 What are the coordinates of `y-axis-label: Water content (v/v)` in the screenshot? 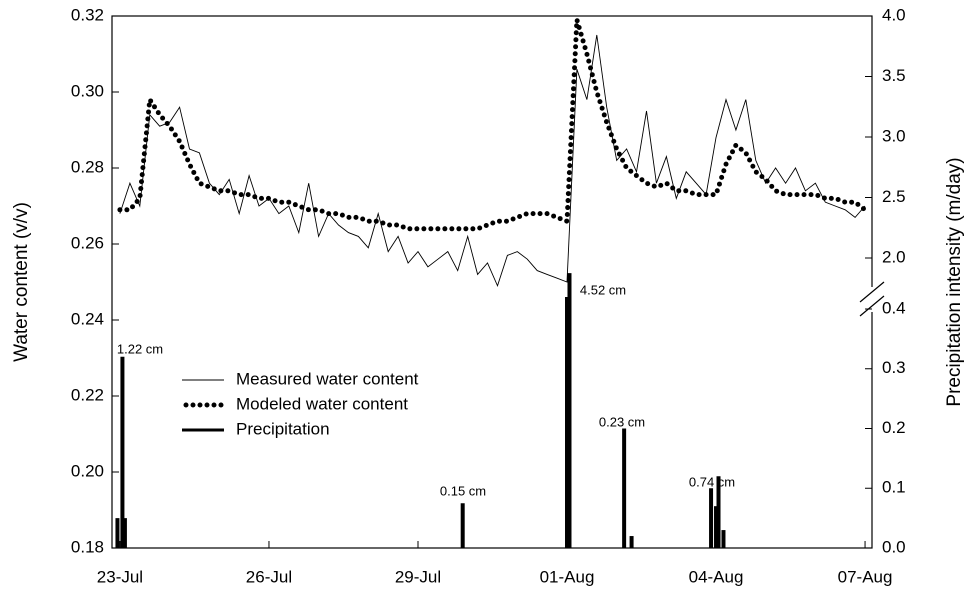 It's located at (21, 282).